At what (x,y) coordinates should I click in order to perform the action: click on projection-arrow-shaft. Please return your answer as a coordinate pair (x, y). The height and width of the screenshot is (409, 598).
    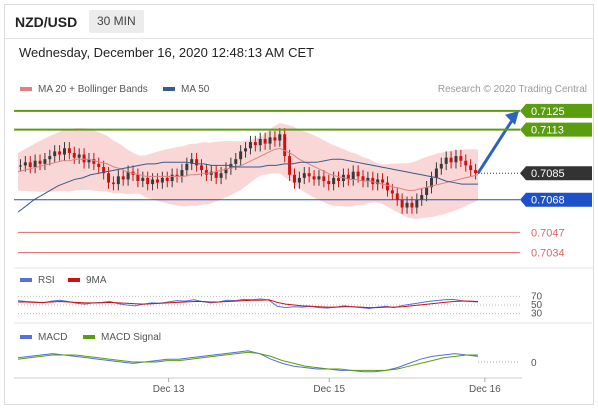
    Looking at the image, I should click on (495, 146).